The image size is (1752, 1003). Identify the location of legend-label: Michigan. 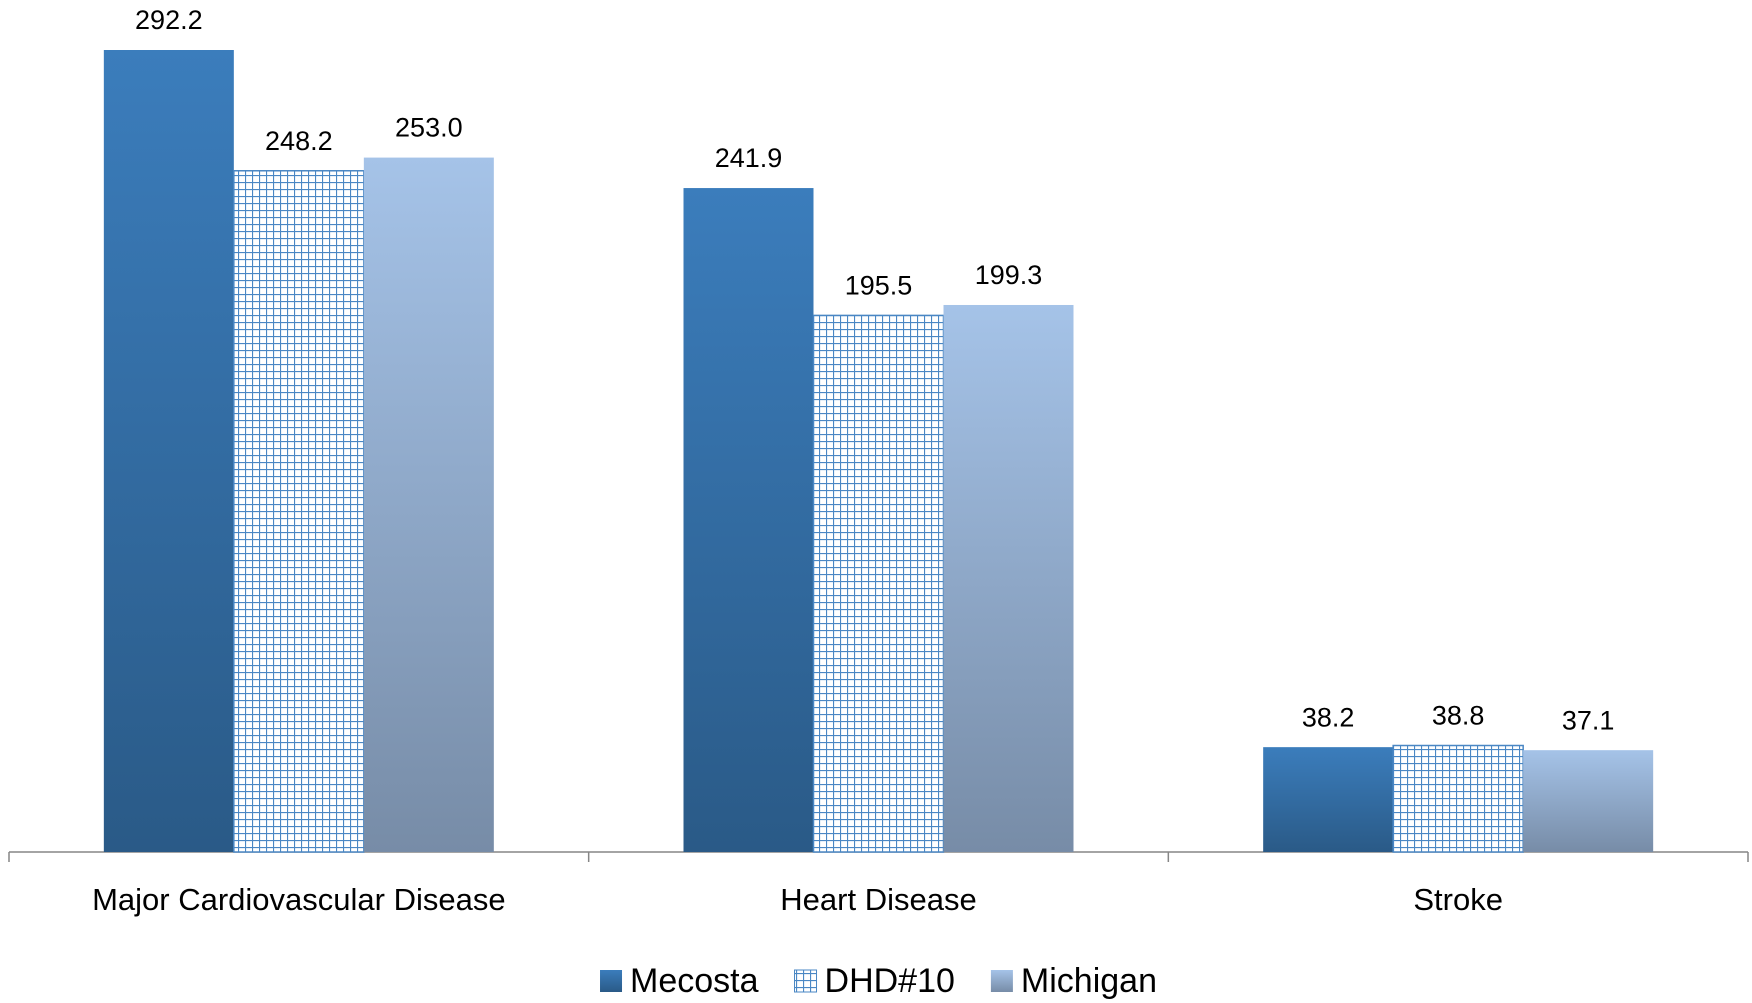
(1089, 981).